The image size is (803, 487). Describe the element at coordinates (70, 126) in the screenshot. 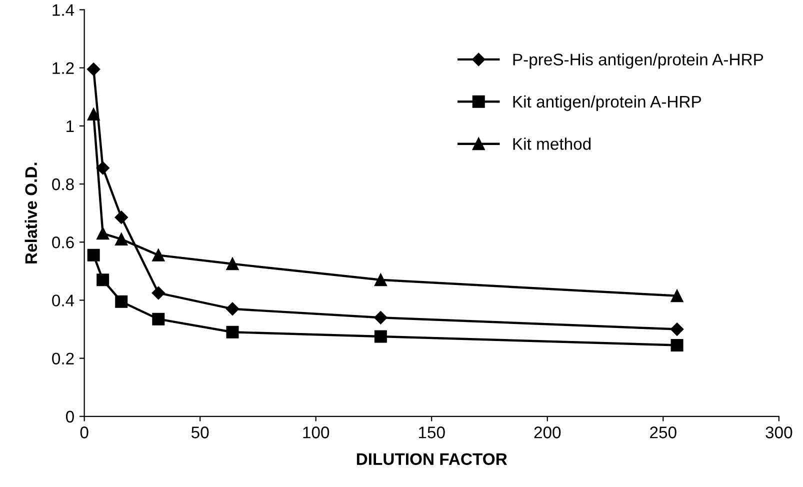

I see `y-tick-label: 1` at that location.